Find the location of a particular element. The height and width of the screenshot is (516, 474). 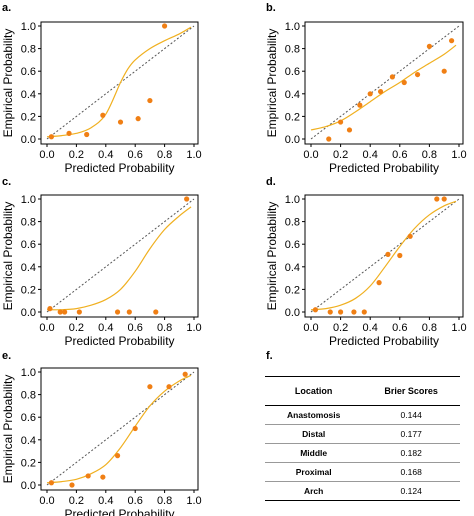

table-row: Proximal 0.168 is located at coordinates (362, 472).